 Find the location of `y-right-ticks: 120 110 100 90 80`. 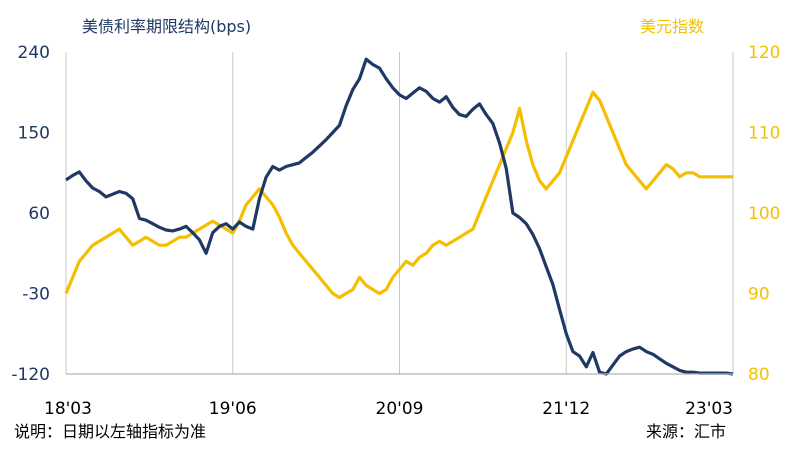

y-right-ticks: 120 110 100 90 80 is located at coordinates (764, 214).